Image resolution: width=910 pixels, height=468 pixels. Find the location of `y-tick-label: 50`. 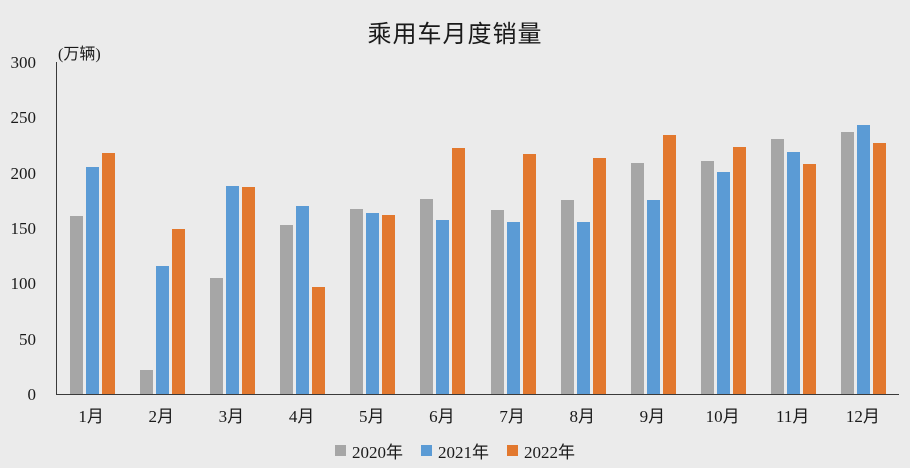

y-tick-label: 50 is located at coordinates (27, 339).